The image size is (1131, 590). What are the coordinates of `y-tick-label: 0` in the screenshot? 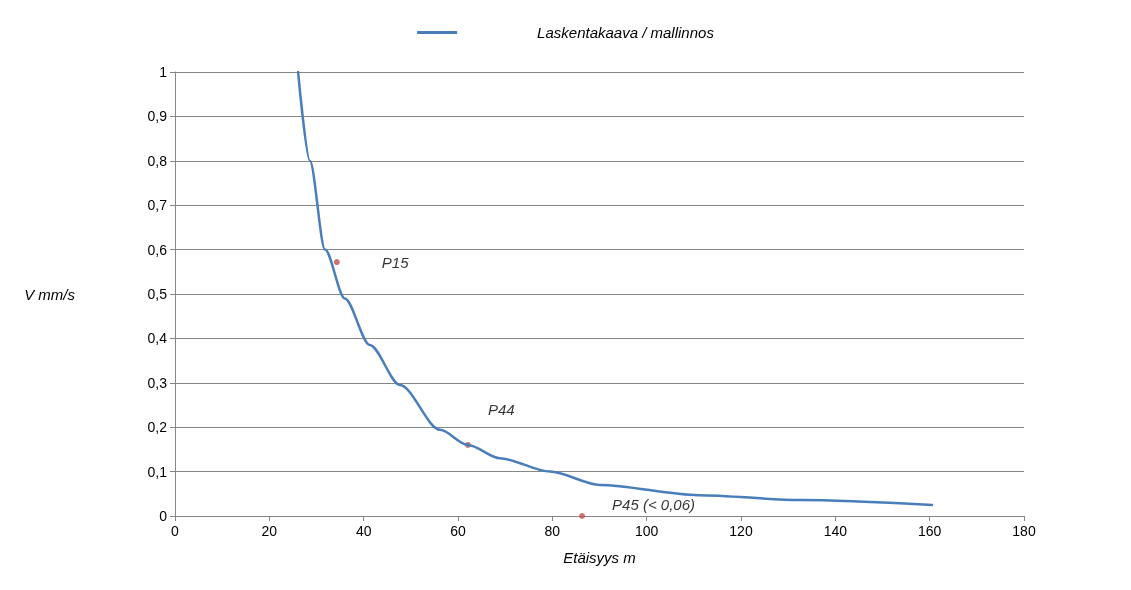 It's located at (163, 516).